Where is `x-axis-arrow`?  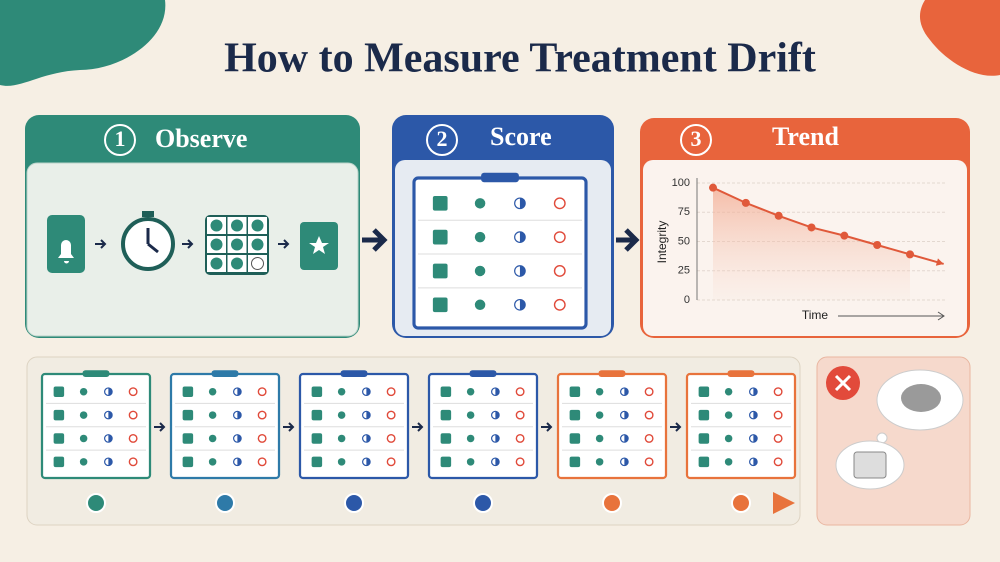 x-axis-arrow is located at coordinates (891, 316).